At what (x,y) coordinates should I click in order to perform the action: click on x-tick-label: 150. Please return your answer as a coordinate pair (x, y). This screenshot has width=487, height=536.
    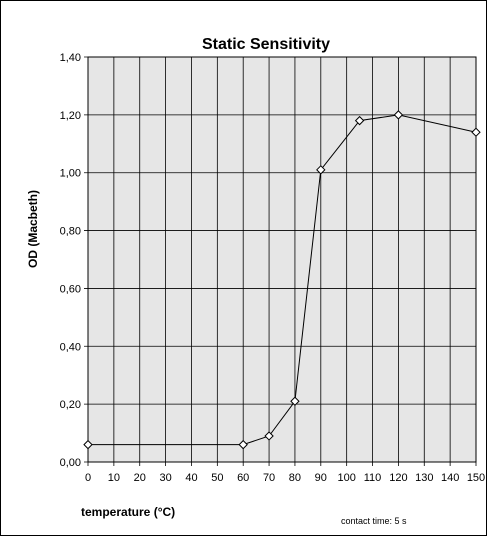
    Looking at the image, I should click on (476, 478).